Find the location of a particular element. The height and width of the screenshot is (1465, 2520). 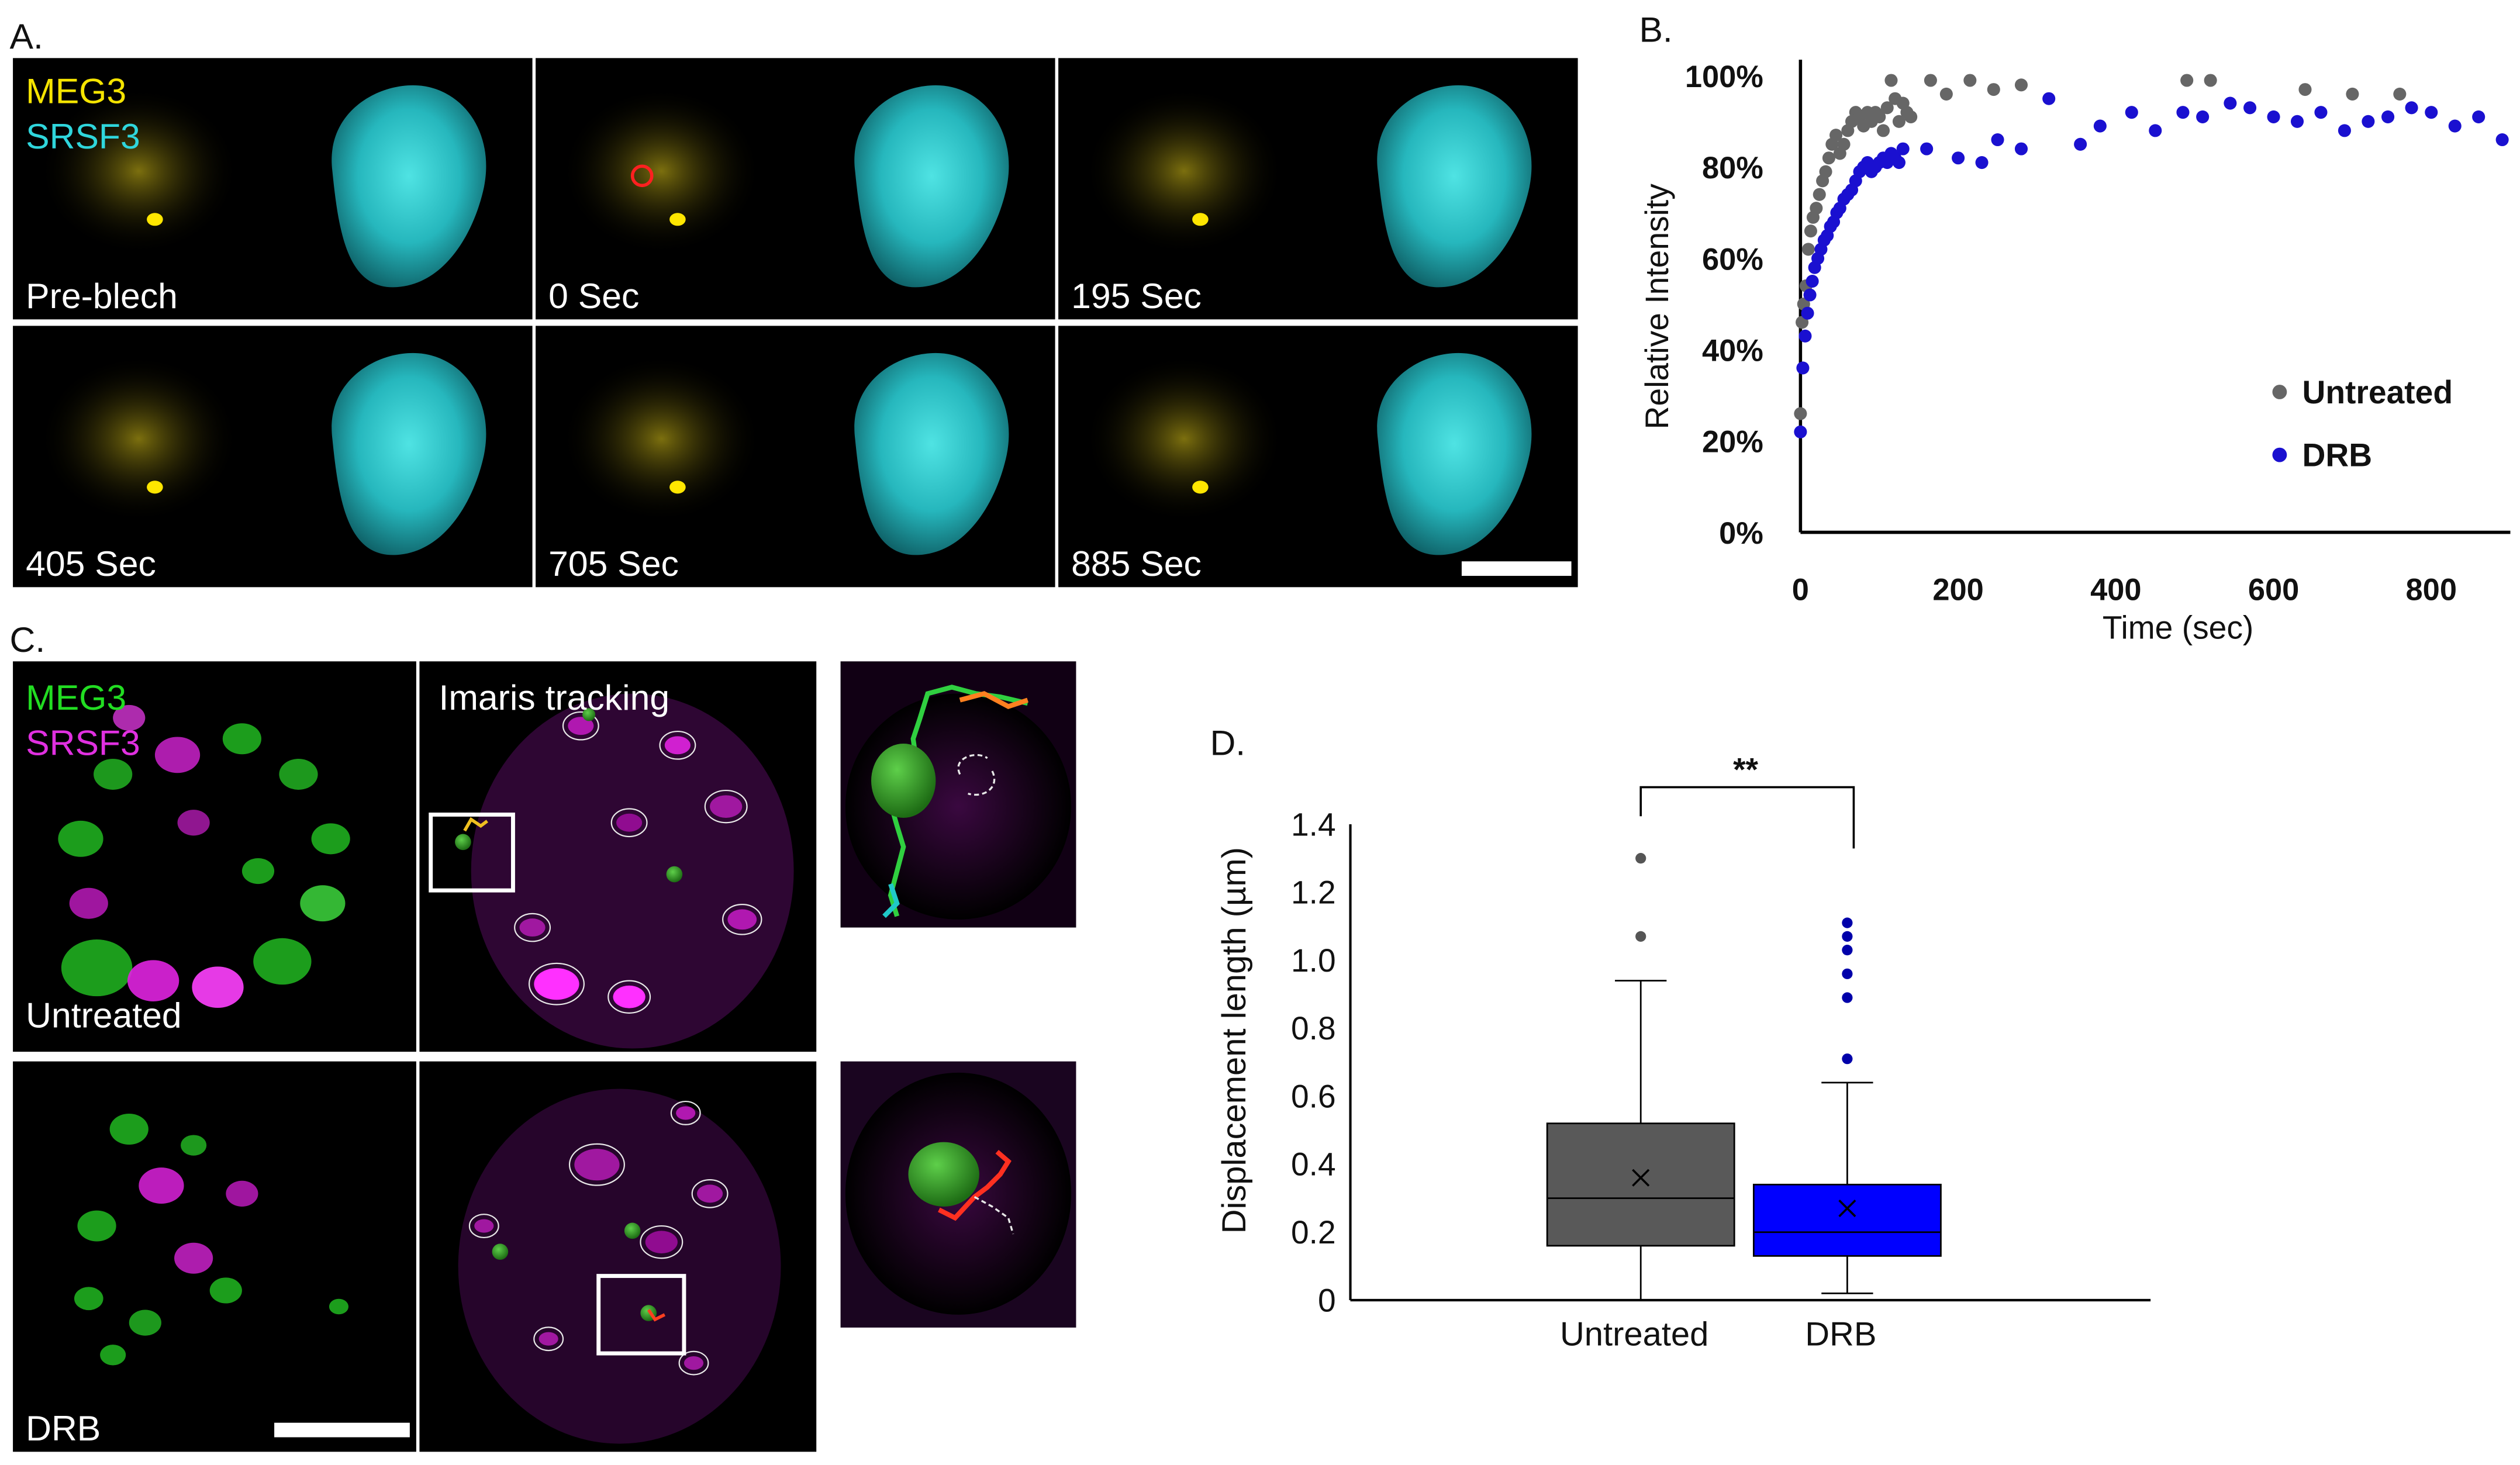

tracked-nucleus is located at coordinates (632, 871).